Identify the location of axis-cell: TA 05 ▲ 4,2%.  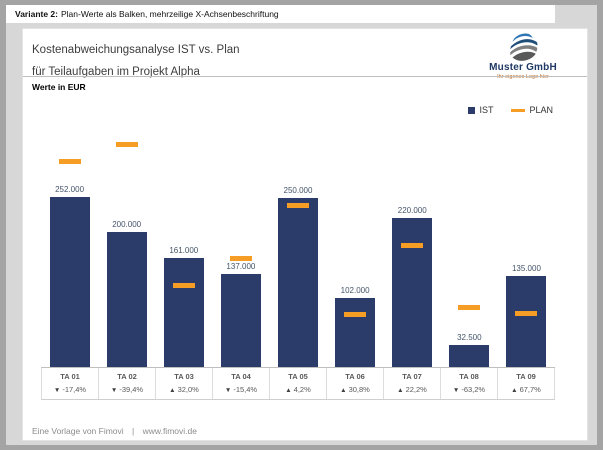
(298, 383).